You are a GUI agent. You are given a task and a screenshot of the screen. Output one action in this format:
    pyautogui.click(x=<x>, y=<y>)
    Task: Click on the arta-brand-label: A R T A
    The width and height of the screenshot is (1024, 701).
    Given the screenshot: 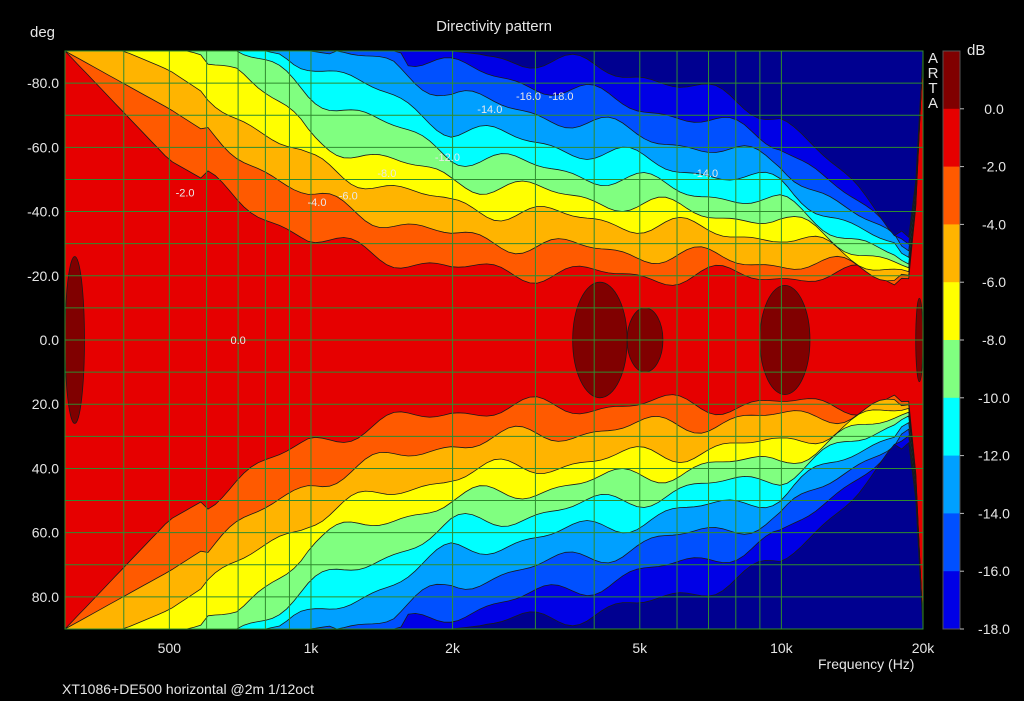 What is the action you would take?
    pyautogui.click(x=933, y=81)
    